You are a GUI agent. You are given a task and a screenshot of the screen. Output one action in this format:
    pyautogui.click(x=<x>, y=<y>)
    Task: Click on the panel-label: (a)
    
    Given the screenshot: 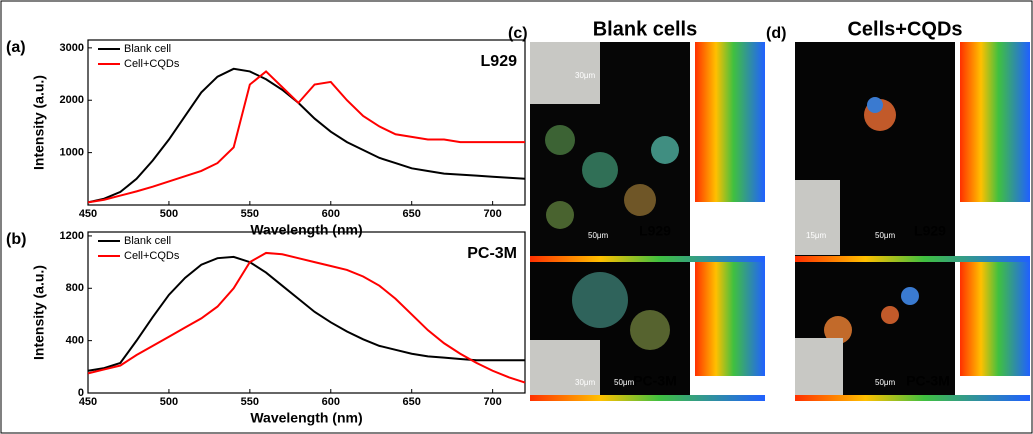 What is the action you would take?
    pyautogui.click(x=16, y=47)
    